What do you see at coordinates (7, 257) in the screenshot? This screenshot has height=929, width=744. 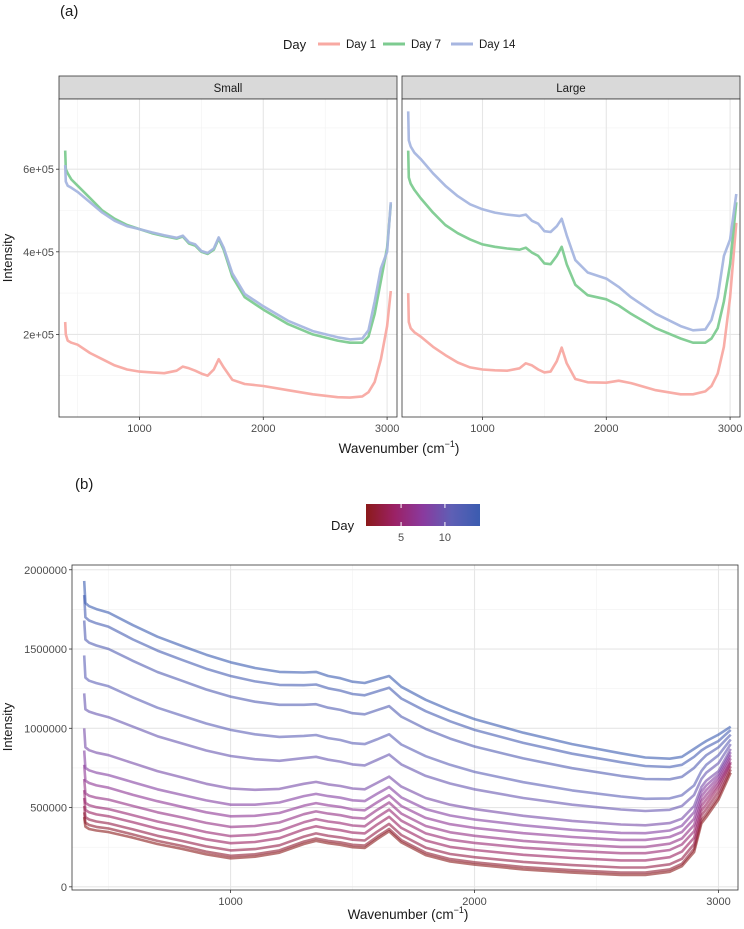 I see `panel-a-ylabel: Intensity` at bounding box center [7, 257].